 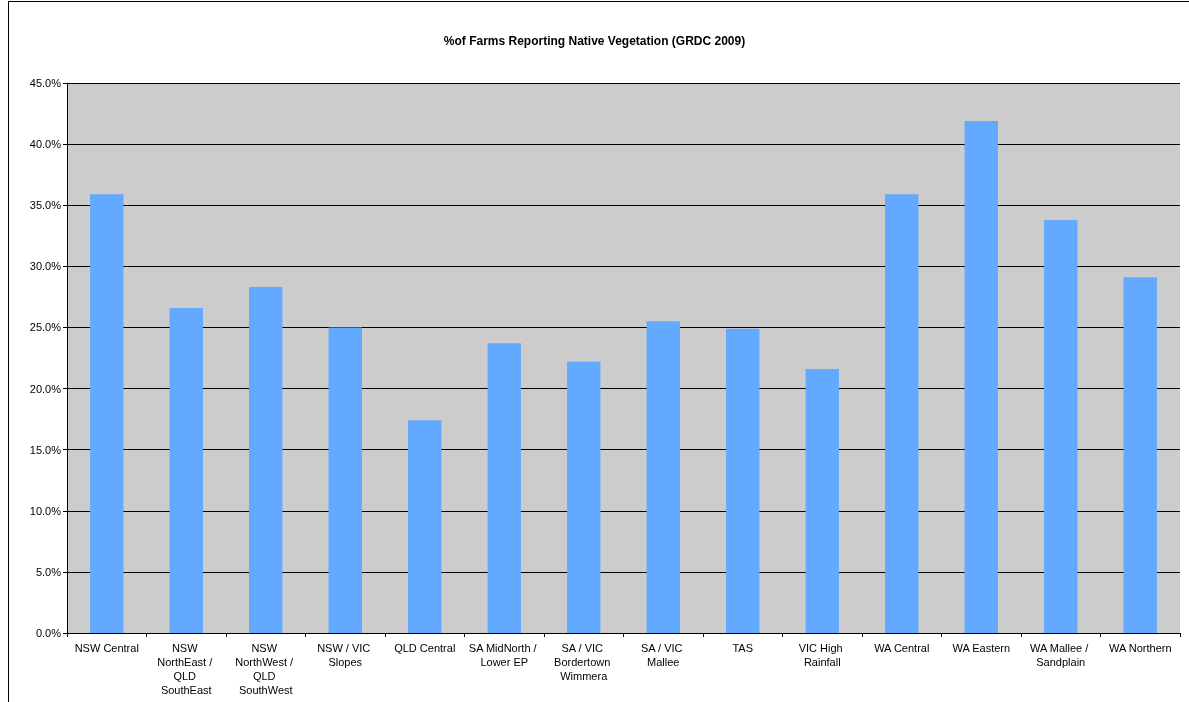 What do you see at coordinates (106, 648) in the screenshot?
I see `x-tick-label: NSW Central` at bounding box center [106, 648].